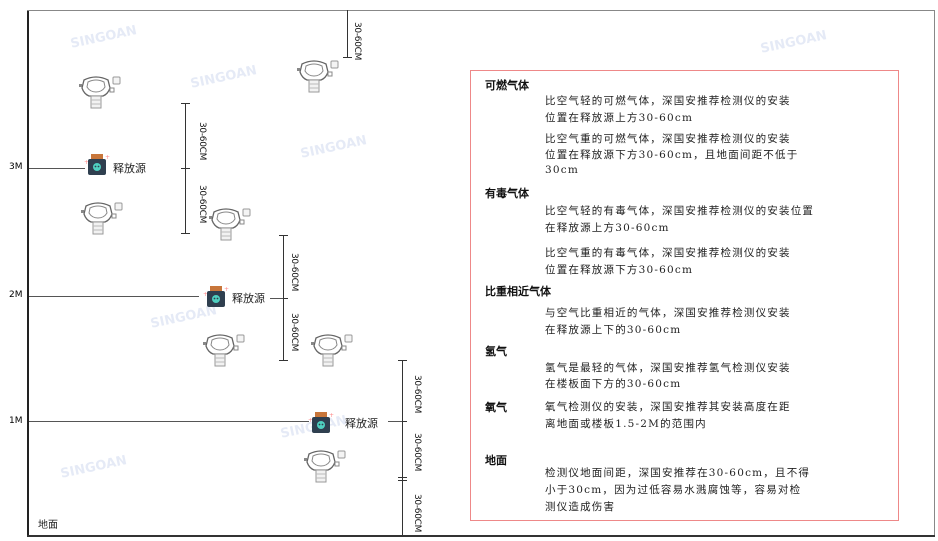  Describe the element at coordinates (626, 424) in the screenshot. I see `note-line: 离地面或楼板1.5-2M的范围内` at that location.